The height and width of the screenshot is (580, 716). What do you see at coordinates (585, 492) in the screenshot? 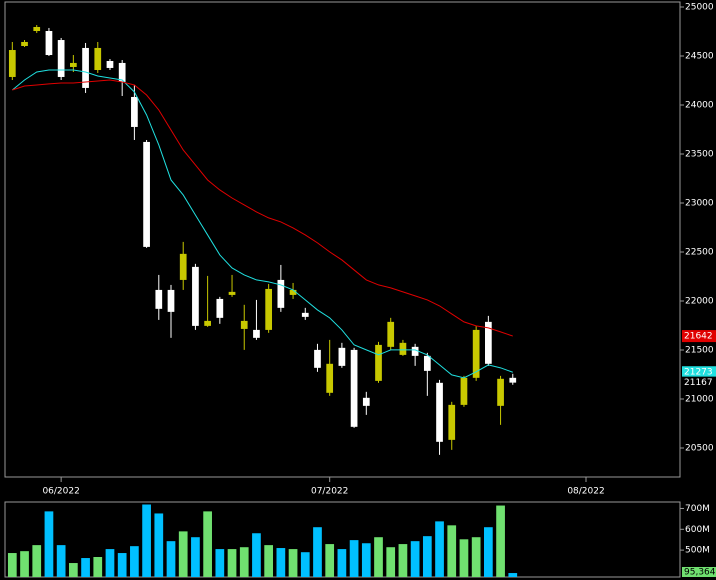
I see `x-tick-label: 08/2022` at bounding box center [585, 492].